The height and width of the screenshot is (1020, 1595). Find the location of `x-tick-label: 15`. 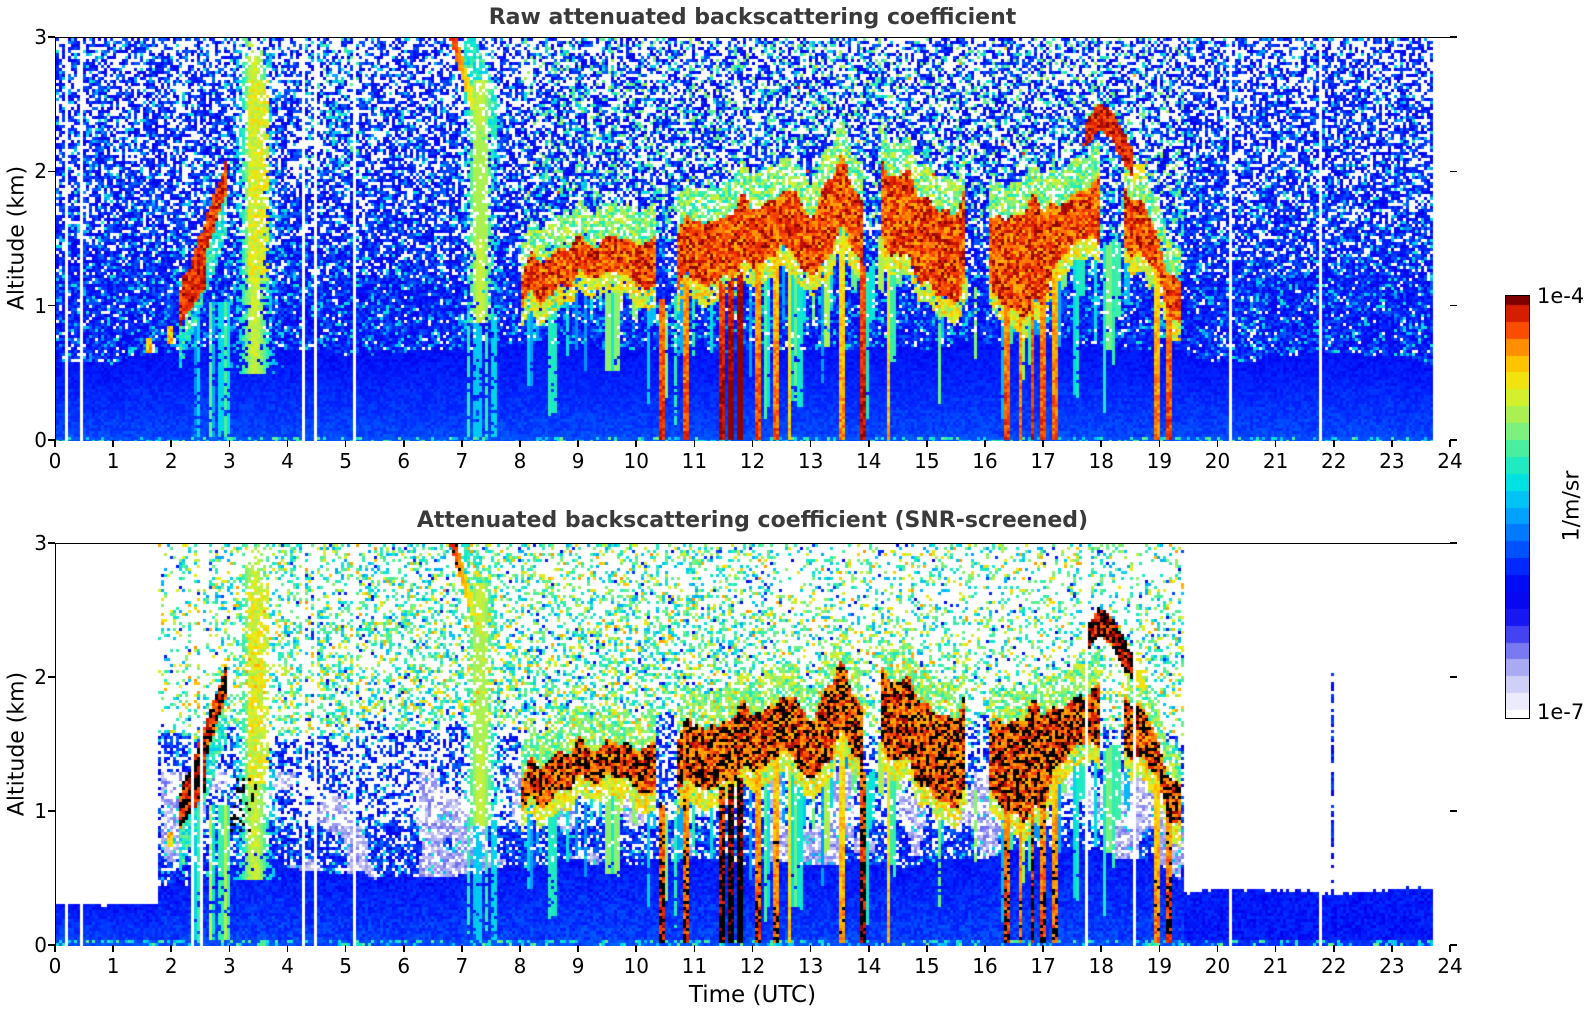

x-tick-label: 15 is located at coordinates (927, 966).